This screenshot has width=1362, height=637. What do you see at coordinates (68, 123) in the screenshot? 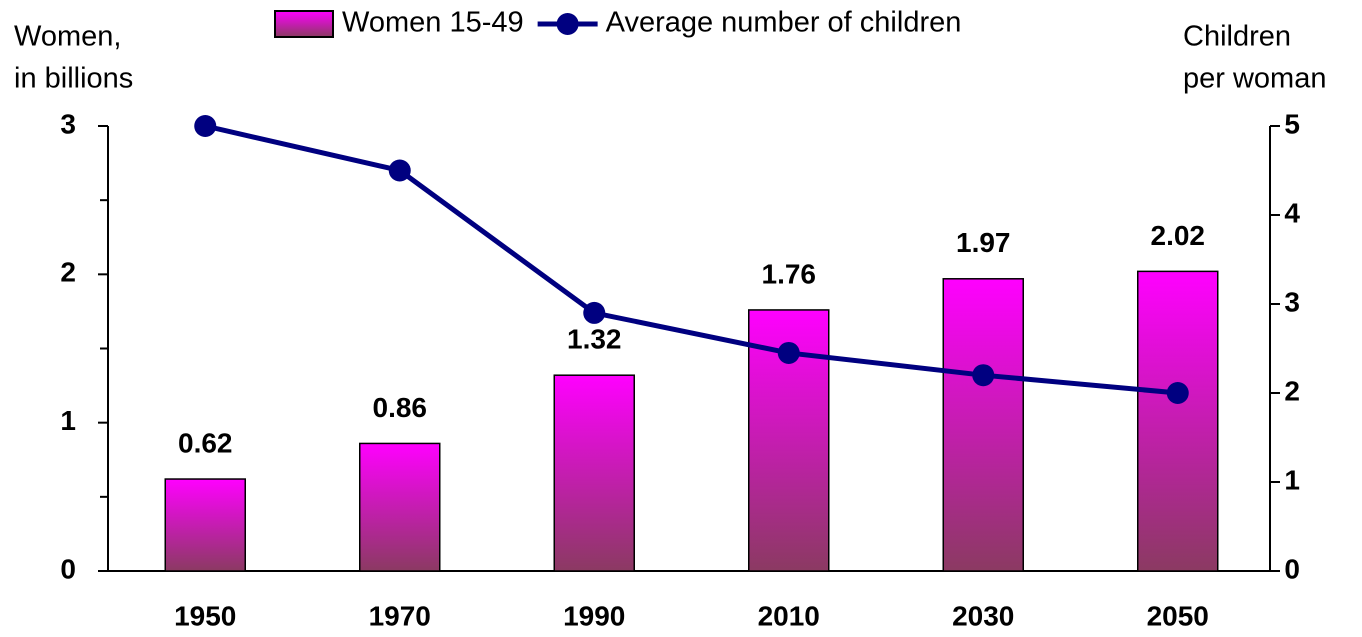
I see `y-tick-label: 3` at bounding box center [68, 123].